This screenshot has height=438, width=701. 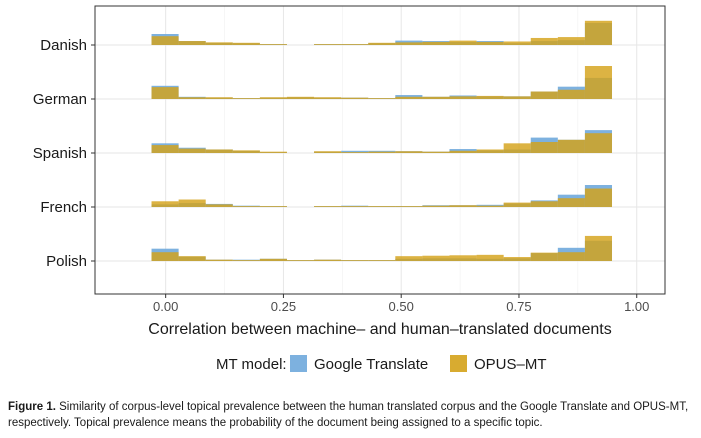 I want to click on y-tick-label-danish: Danish, so click(x=63, y=45).